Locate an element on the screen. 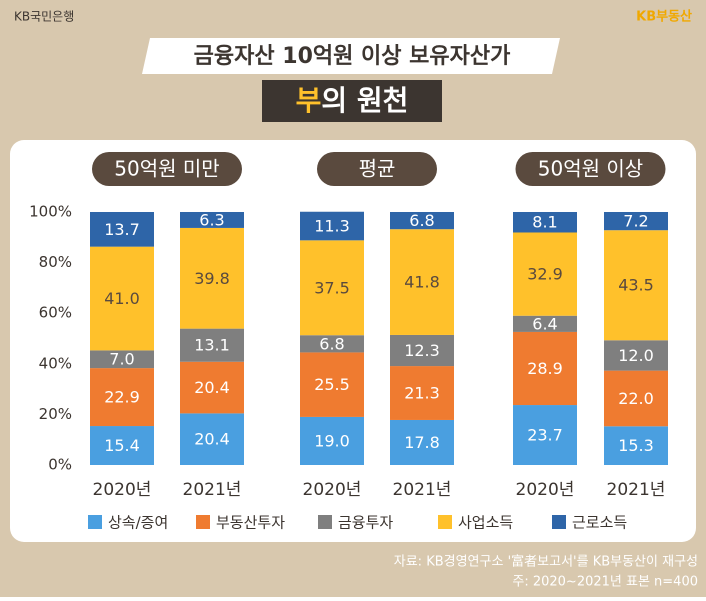  value-label: 41.8 is located at coordinates (422, 282).